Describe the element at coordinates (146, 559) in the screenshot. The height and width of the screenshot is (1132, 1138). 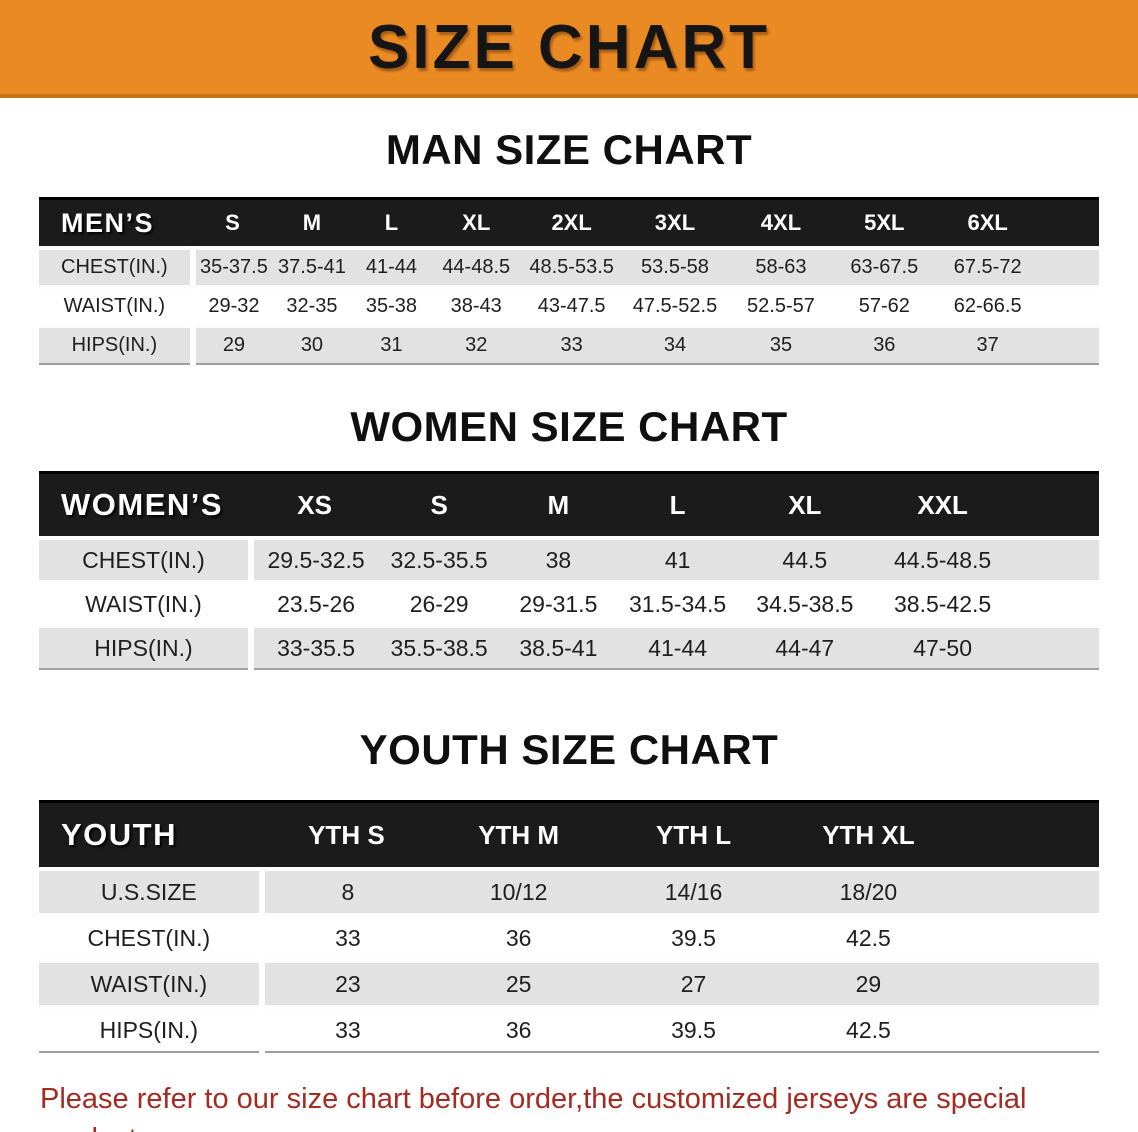
I see `measurement-row-label: CHEST(IN.)` at that location.